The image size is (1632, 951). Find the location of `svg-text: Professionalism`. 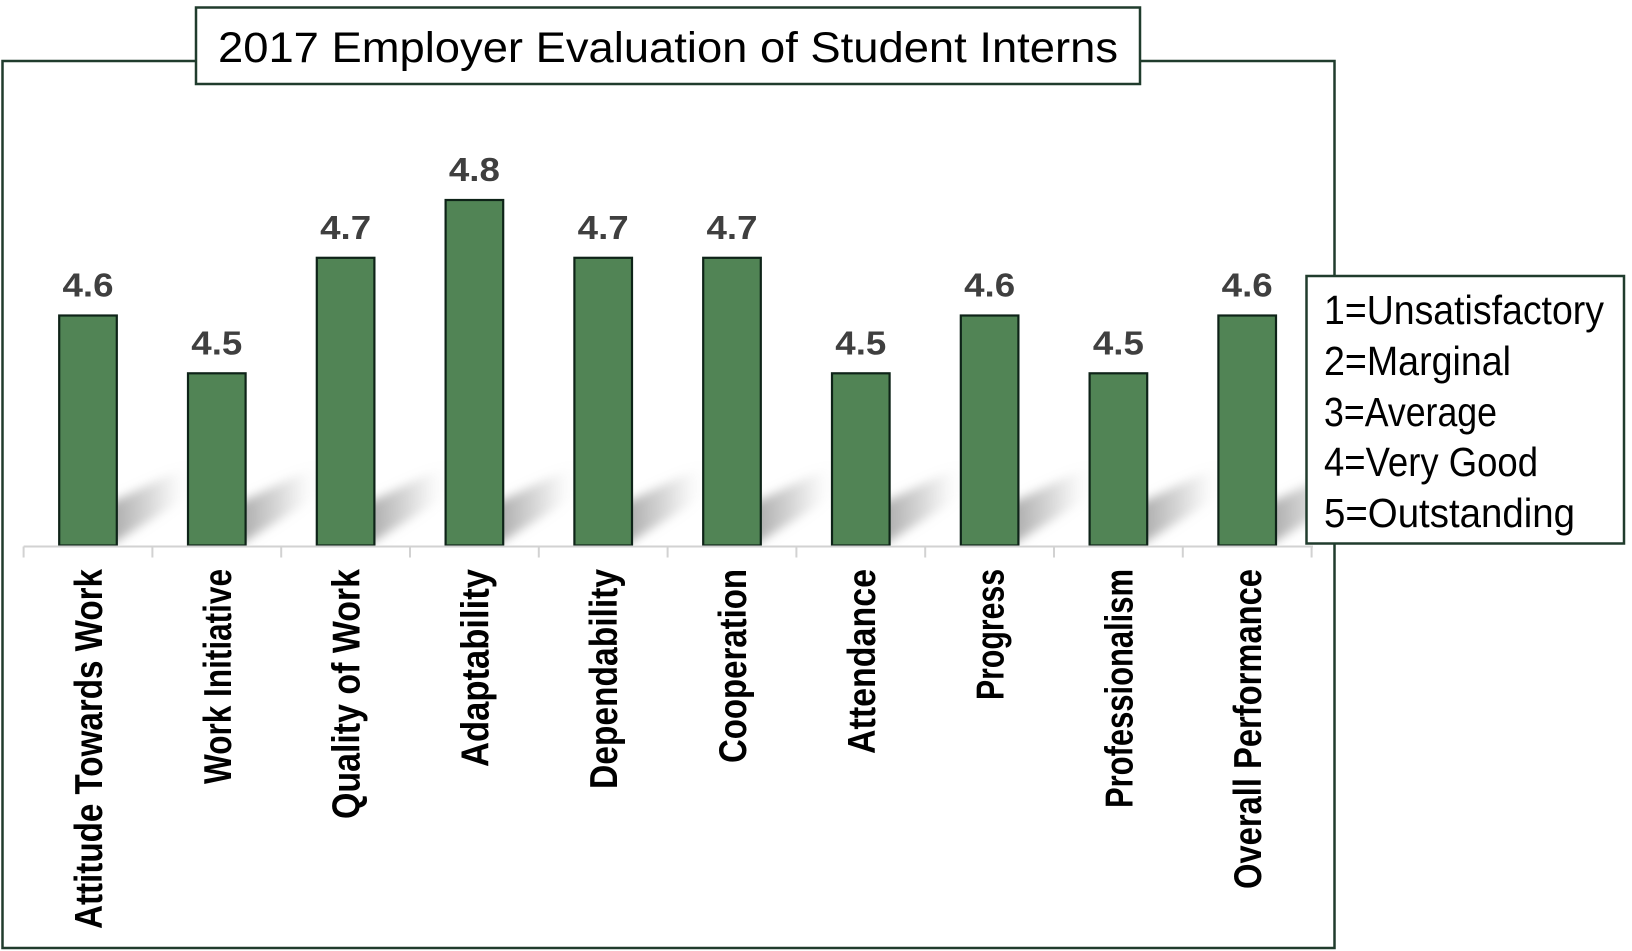

svg-text: Professionalism is located at coordinates (1119, 688).